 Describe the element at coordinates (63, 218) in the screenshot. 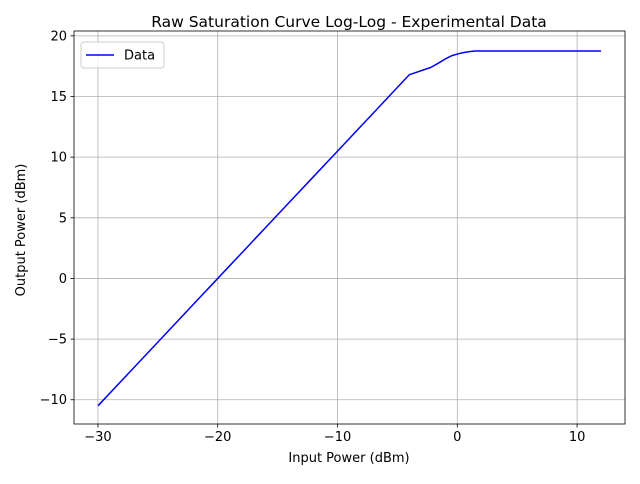

I see `y-tick-label: 5` at that location.